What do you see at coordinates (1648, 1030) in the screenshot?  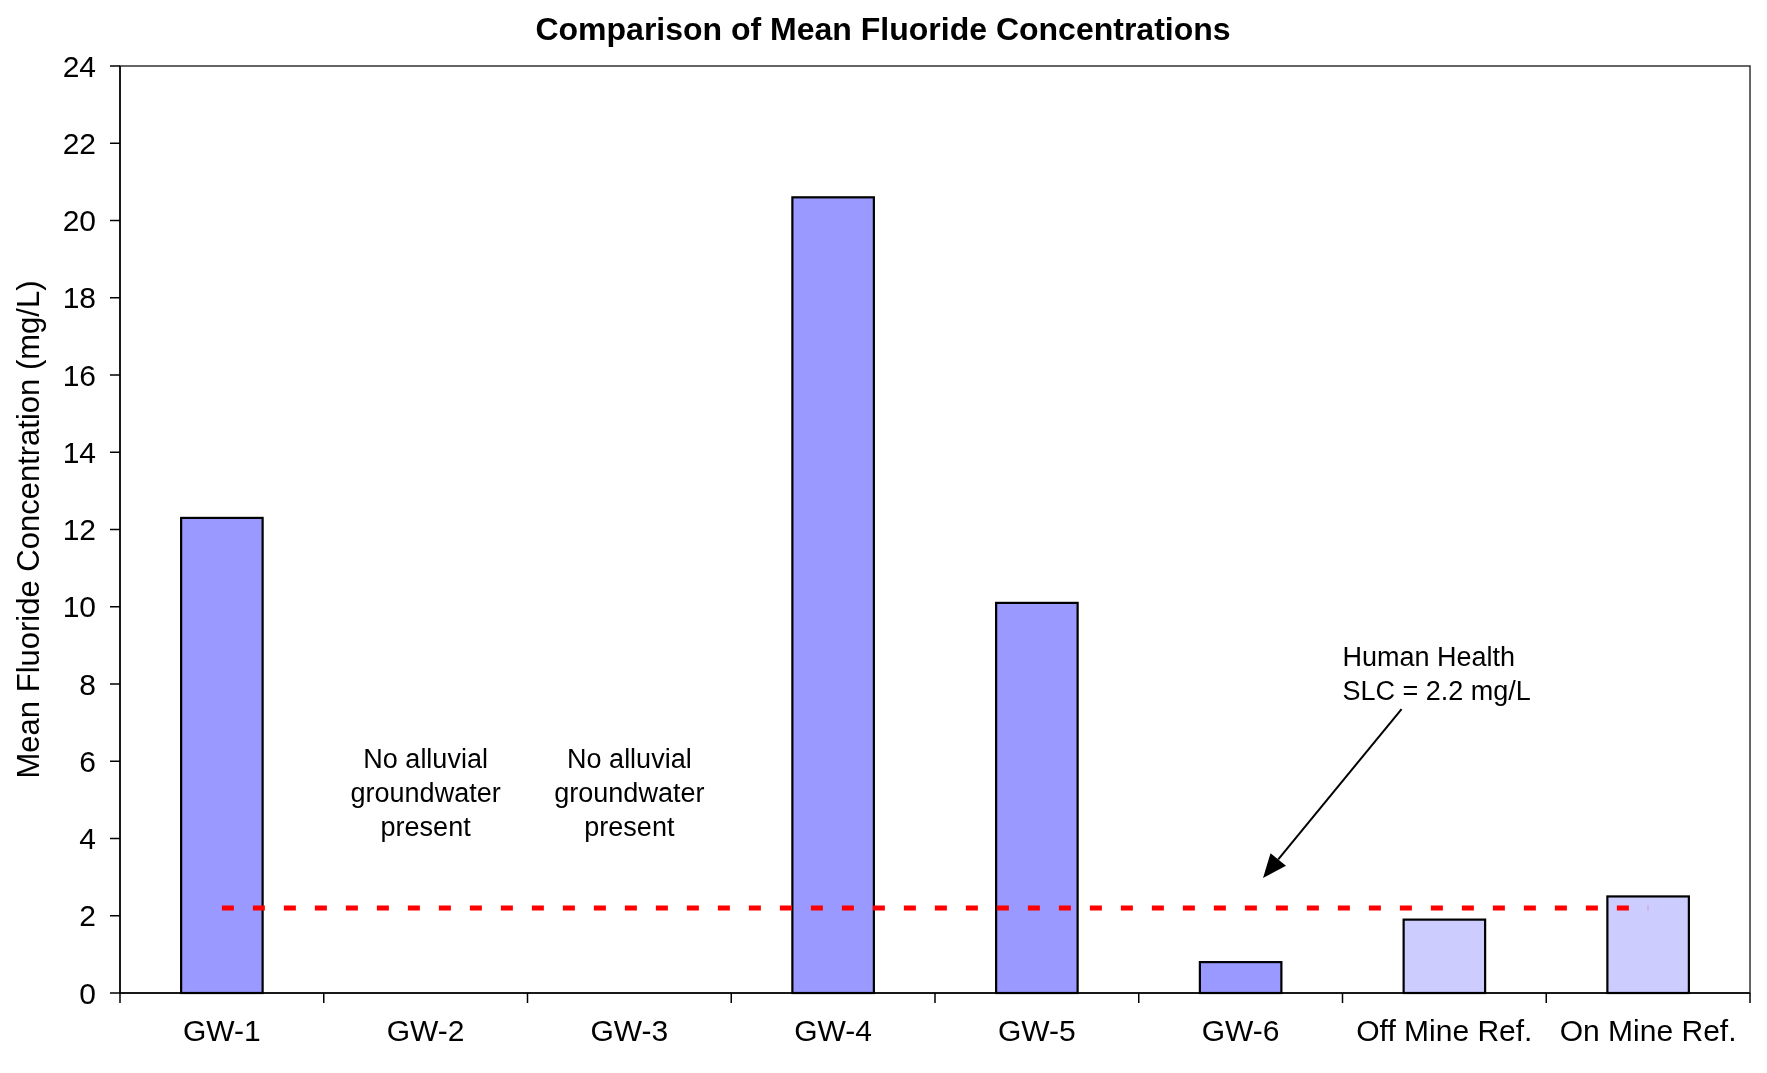 I see `x-tick-label: On Mine Ref.` at bounding box center [1648, 1030].